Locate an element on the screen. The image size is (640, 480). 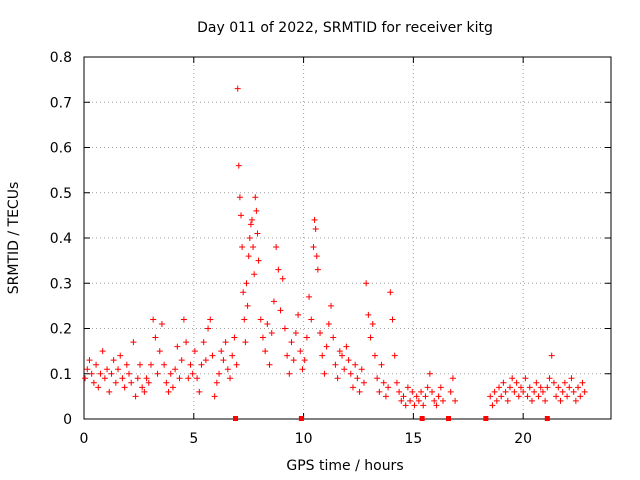
gap-markers is located at coordinates (391, 418).